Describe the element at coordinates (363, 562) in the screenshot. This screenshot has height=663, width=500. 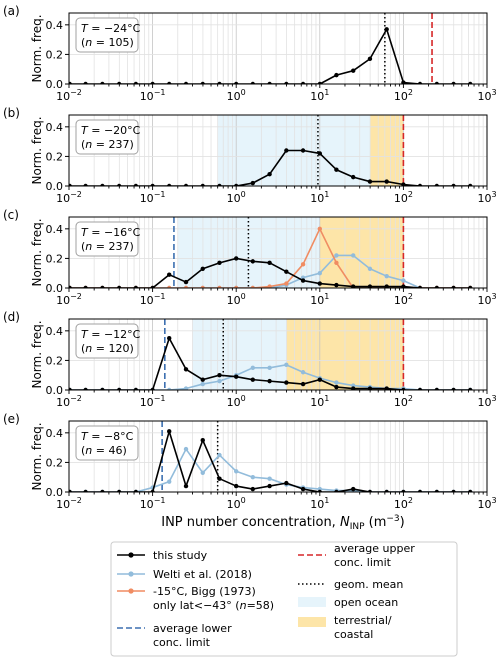
I see `legend-label-upper-limit-line2: conc. limit` at that location.